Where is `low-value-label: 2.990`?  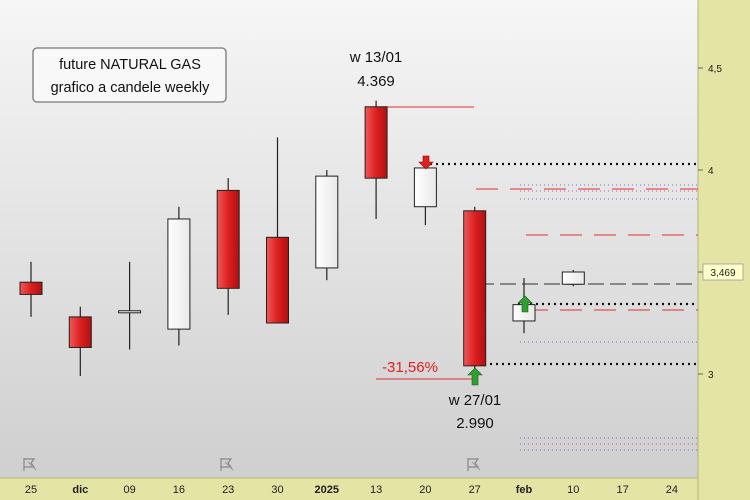
low-value-label: 2.990 is located at coordinates (475, 423).